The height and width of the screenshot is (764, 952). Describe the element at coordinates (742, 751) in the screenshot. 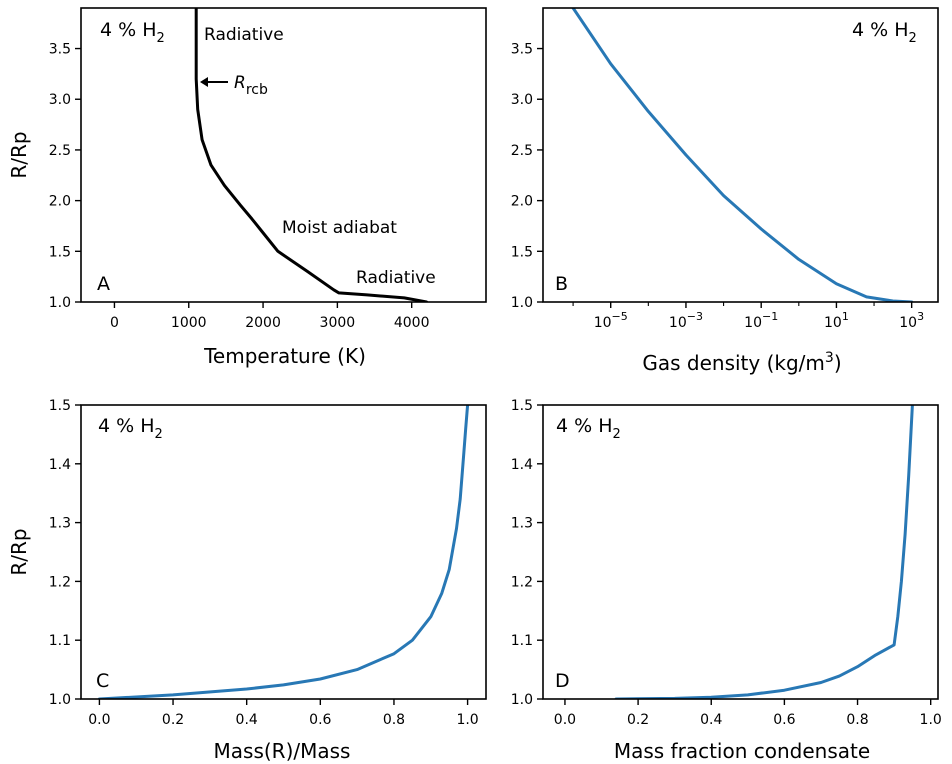

I see `panel-d-xlabel: Mass fraction condensate` at that location.